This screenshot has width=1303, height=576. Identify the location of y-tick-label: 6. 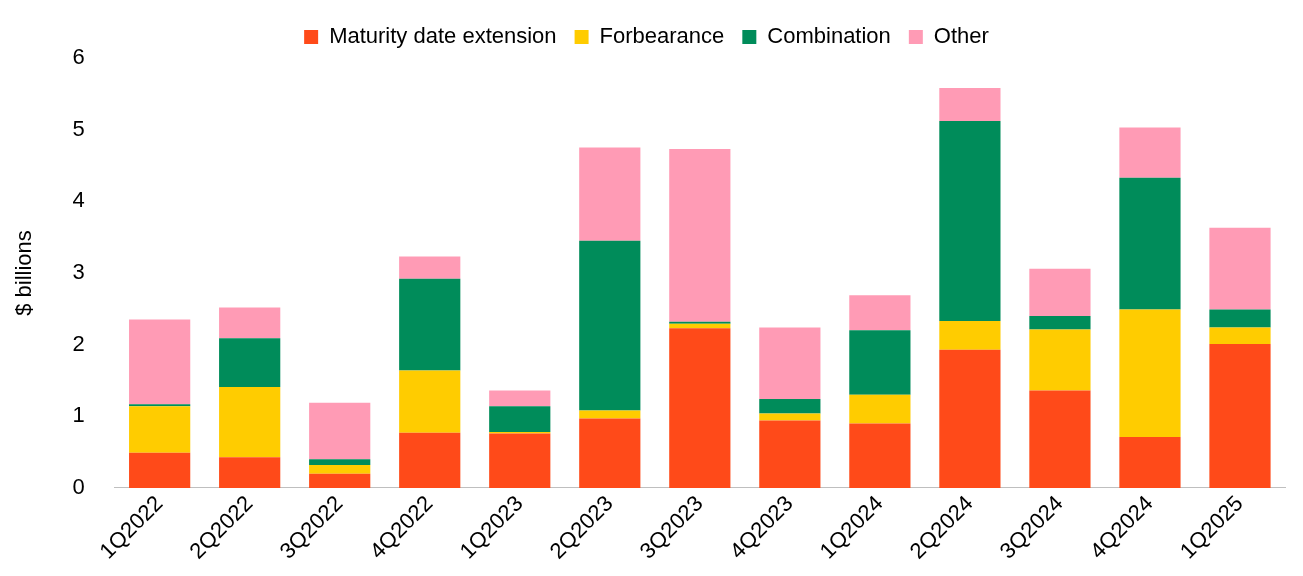
(78, 57).